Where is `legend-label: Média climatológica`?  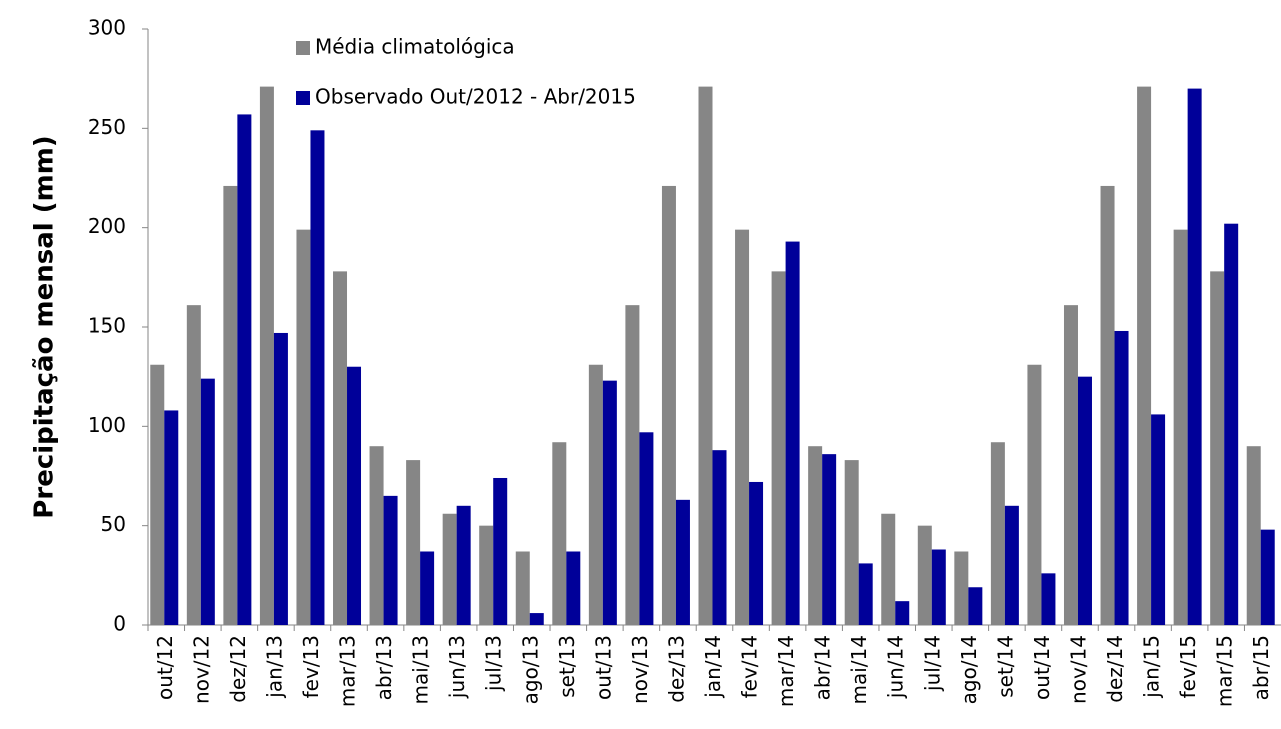 legend-label: Média climatológica is located at coordinates (415, 47).